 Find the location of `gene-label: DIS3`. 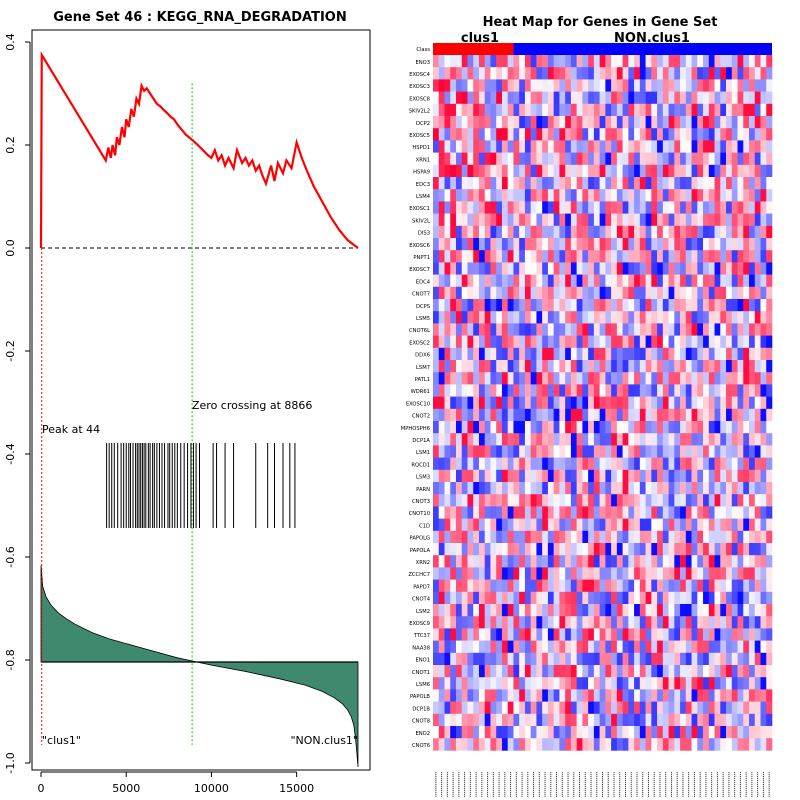

gene-label: DIS3 is located at coordinates (424, 234).